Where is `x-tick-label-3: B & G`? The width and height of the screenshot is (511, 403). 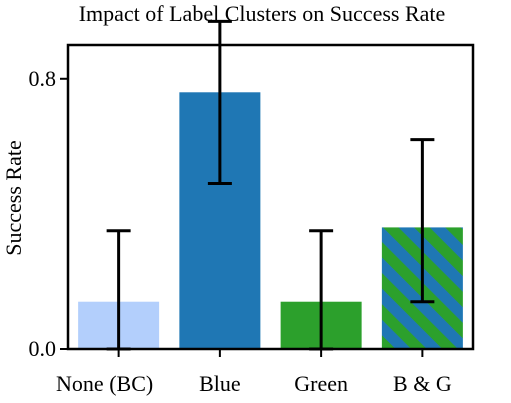
x-tick-label-3: B & G is located at coordinates (422, 383).